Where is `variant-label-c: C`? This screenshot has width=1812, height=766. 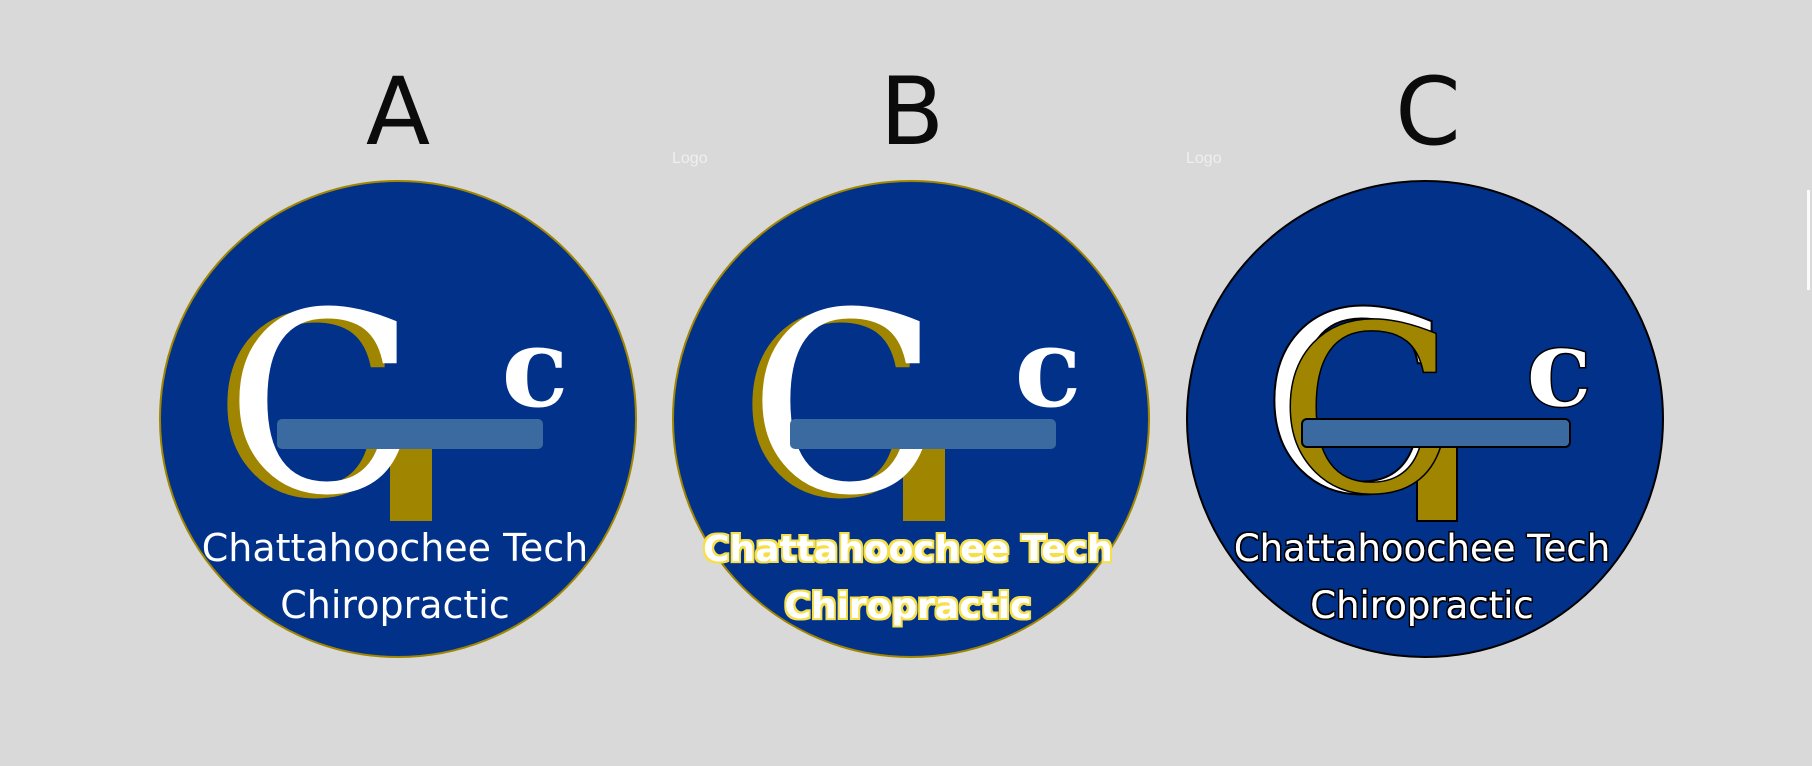 variant-label-c: C is located at coordinates (1428, 112).